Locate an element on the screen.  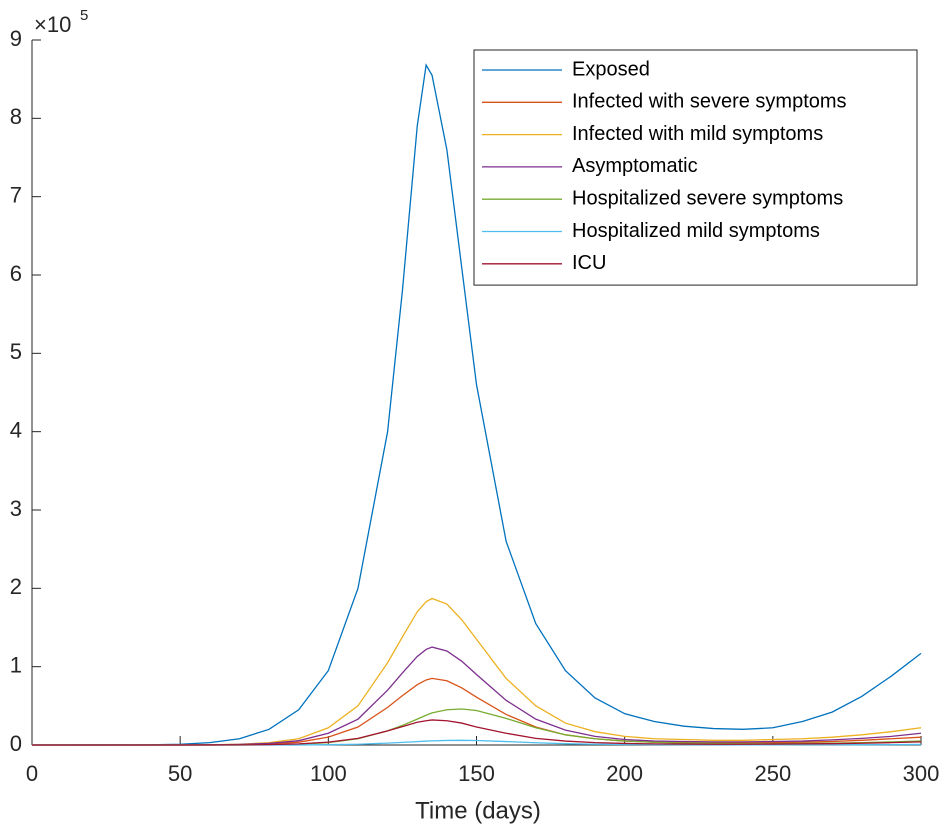
y-multiplier-power: 5 is located at coordinates (84, 15).